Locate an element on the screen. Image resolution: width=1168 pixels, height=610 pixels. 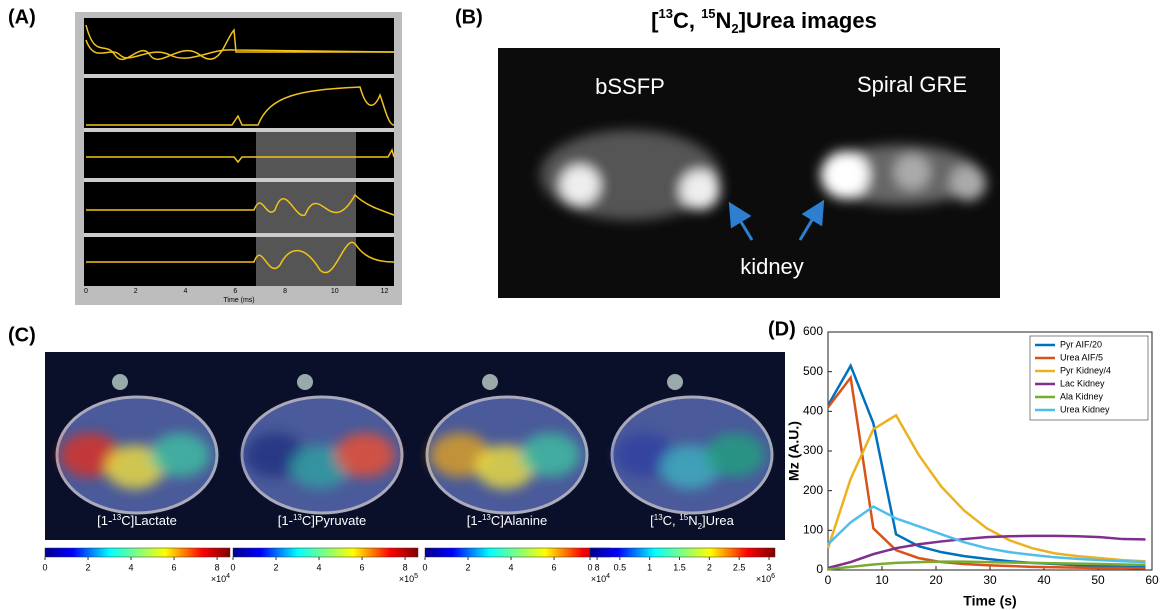
y-tick-label: 200 is located at coordinates (813, 490).